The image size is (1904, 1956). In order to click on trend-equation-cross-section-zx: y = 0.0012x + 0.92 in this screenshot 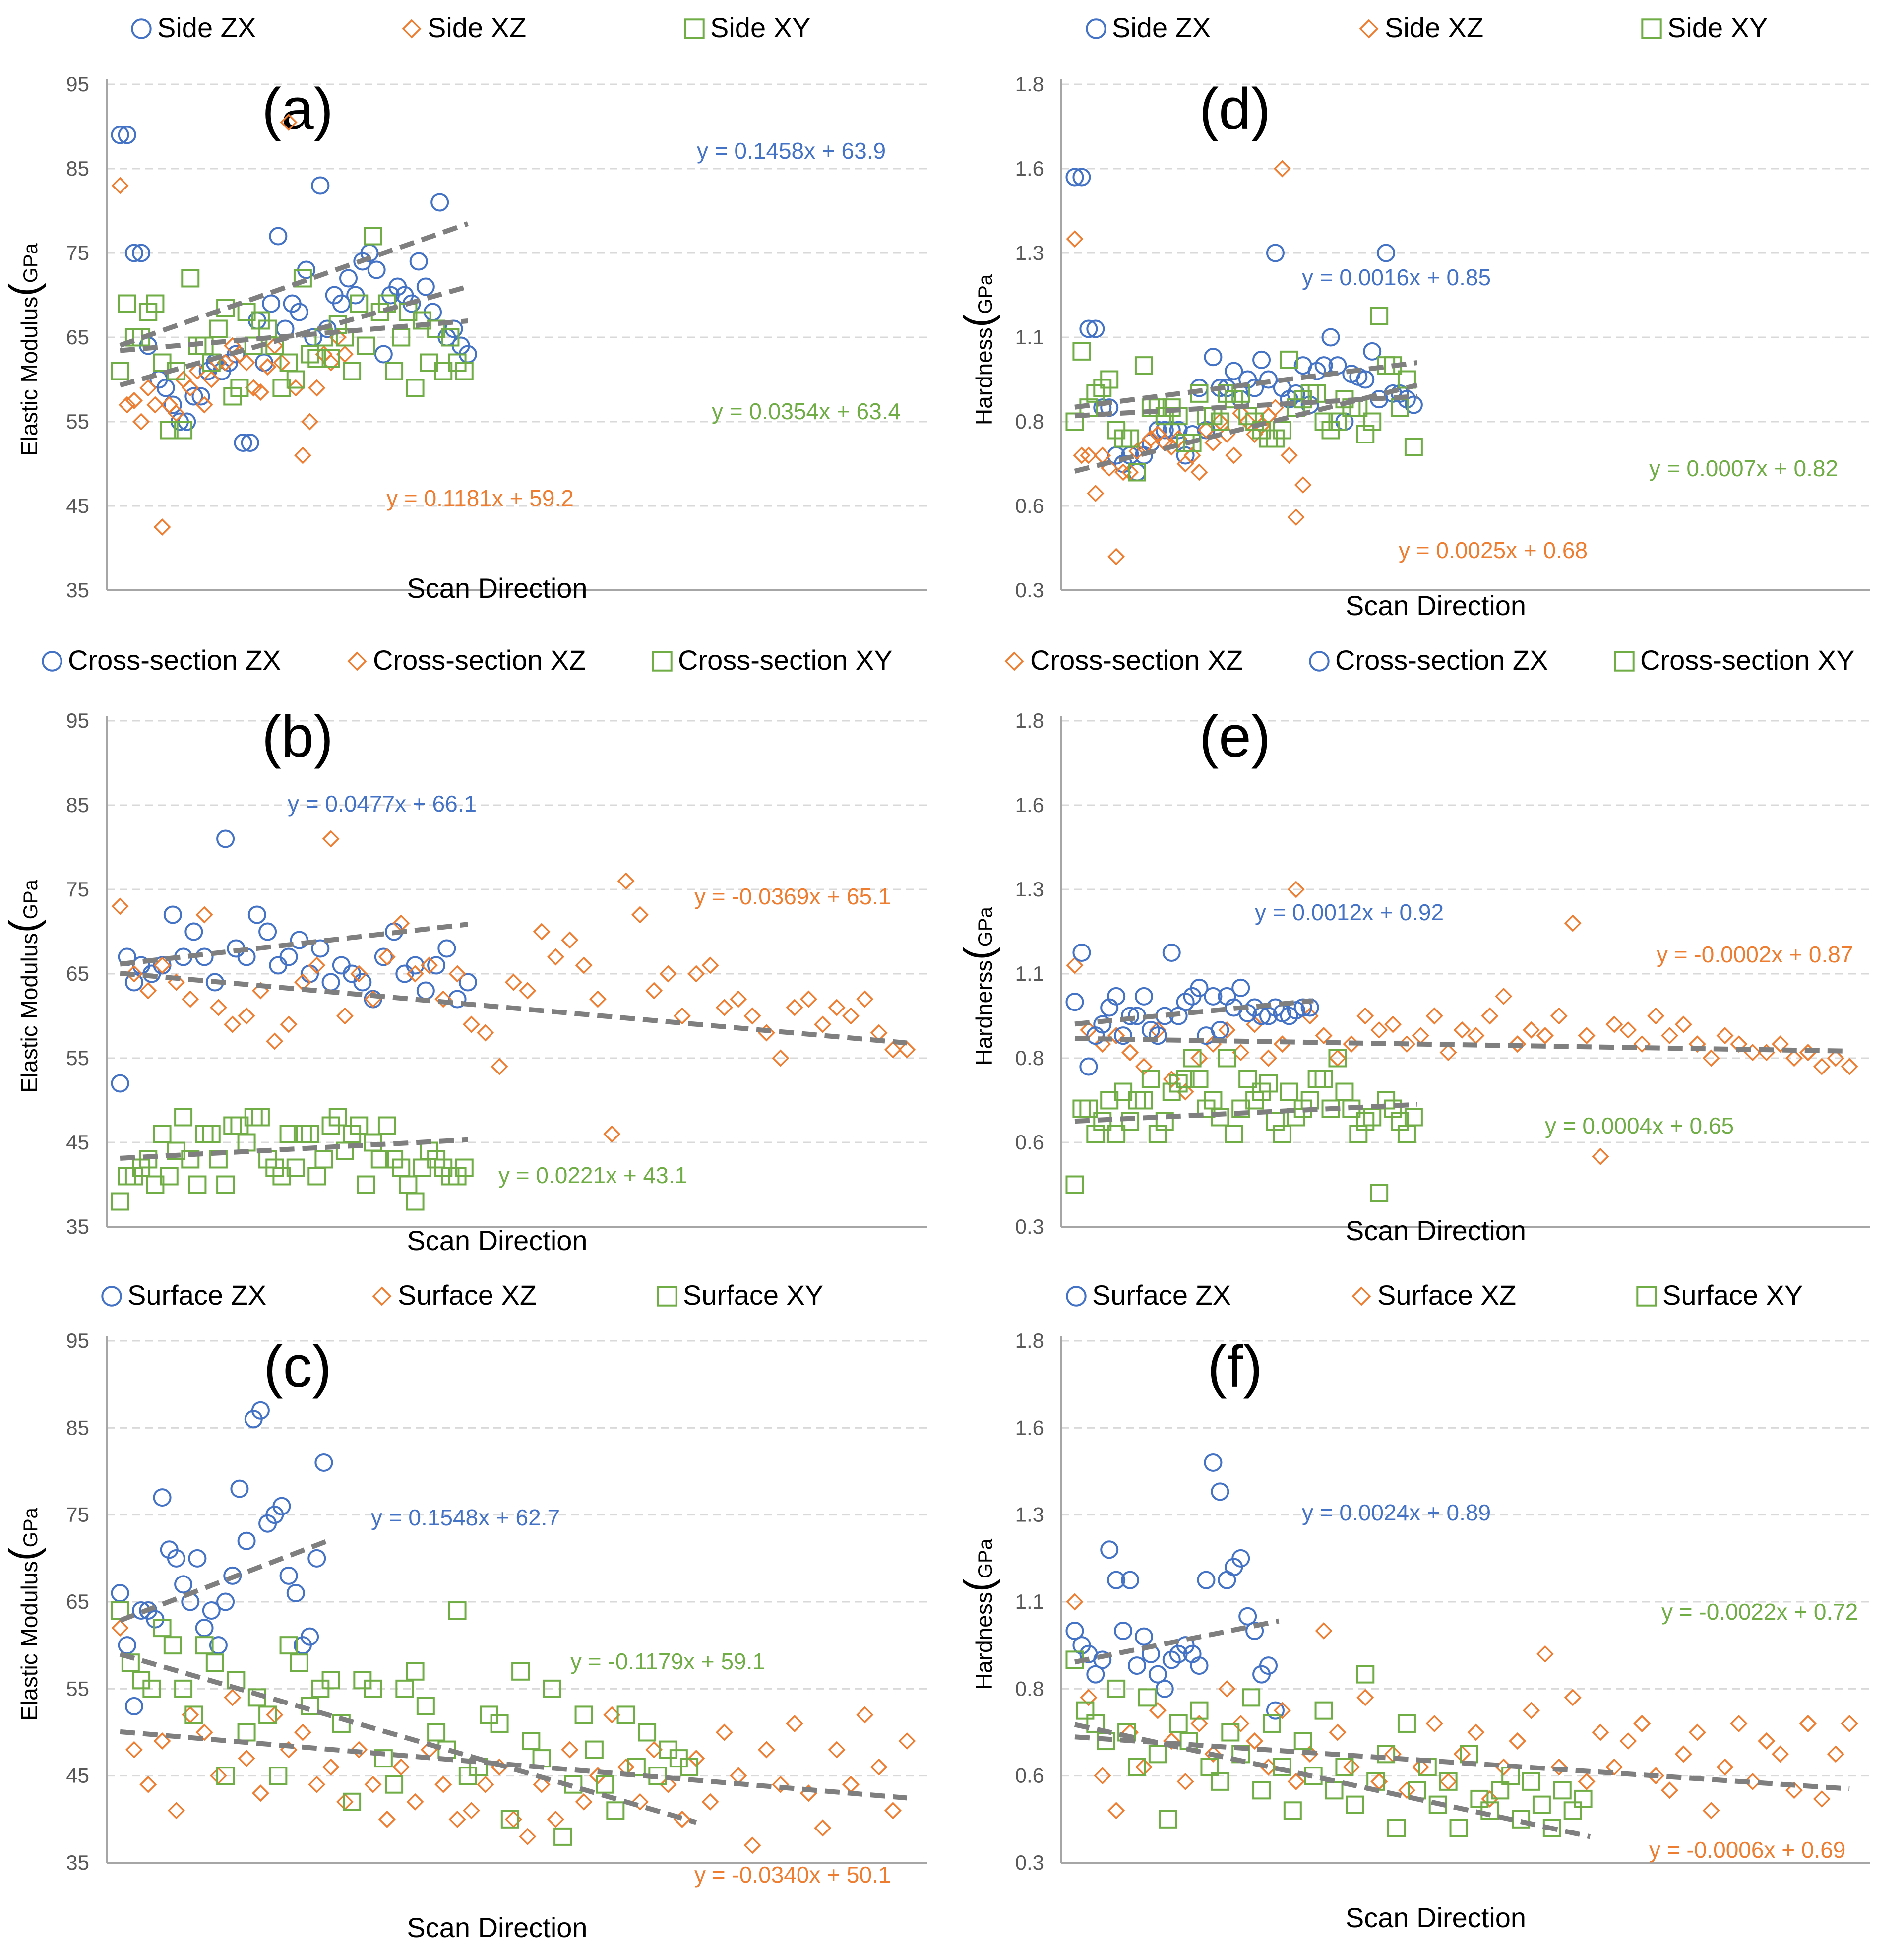, I will do `click(1350, 912)`.